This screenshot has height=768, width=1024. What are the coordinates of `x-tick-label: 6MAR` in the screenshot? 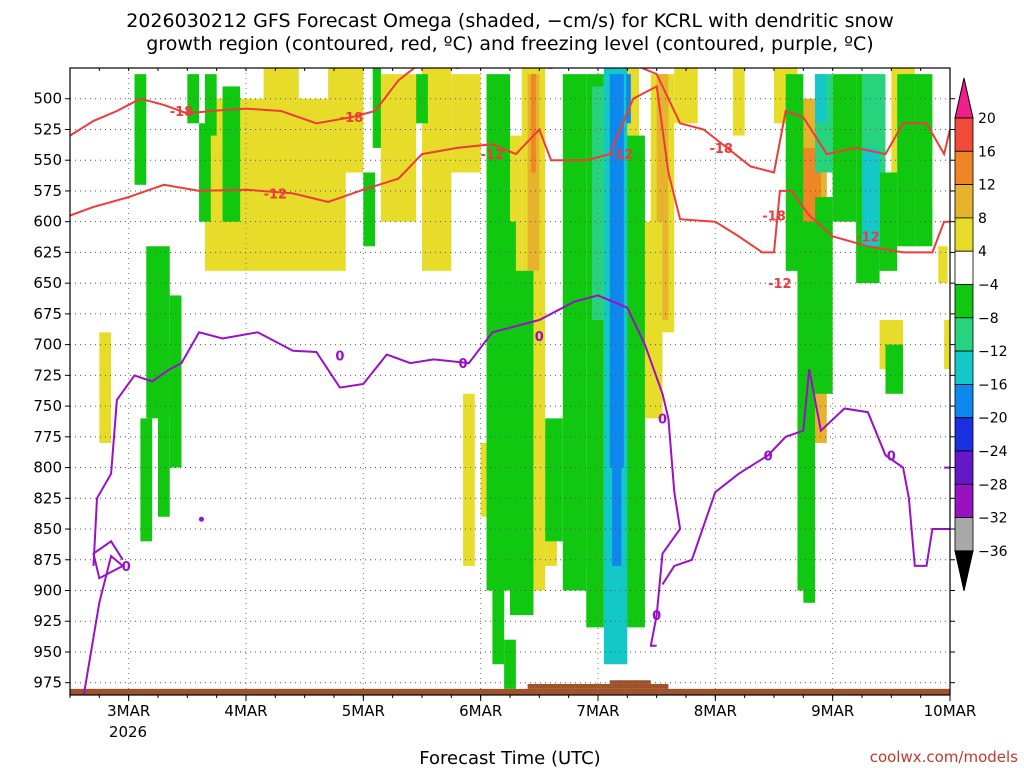 It's located at (480, 711).